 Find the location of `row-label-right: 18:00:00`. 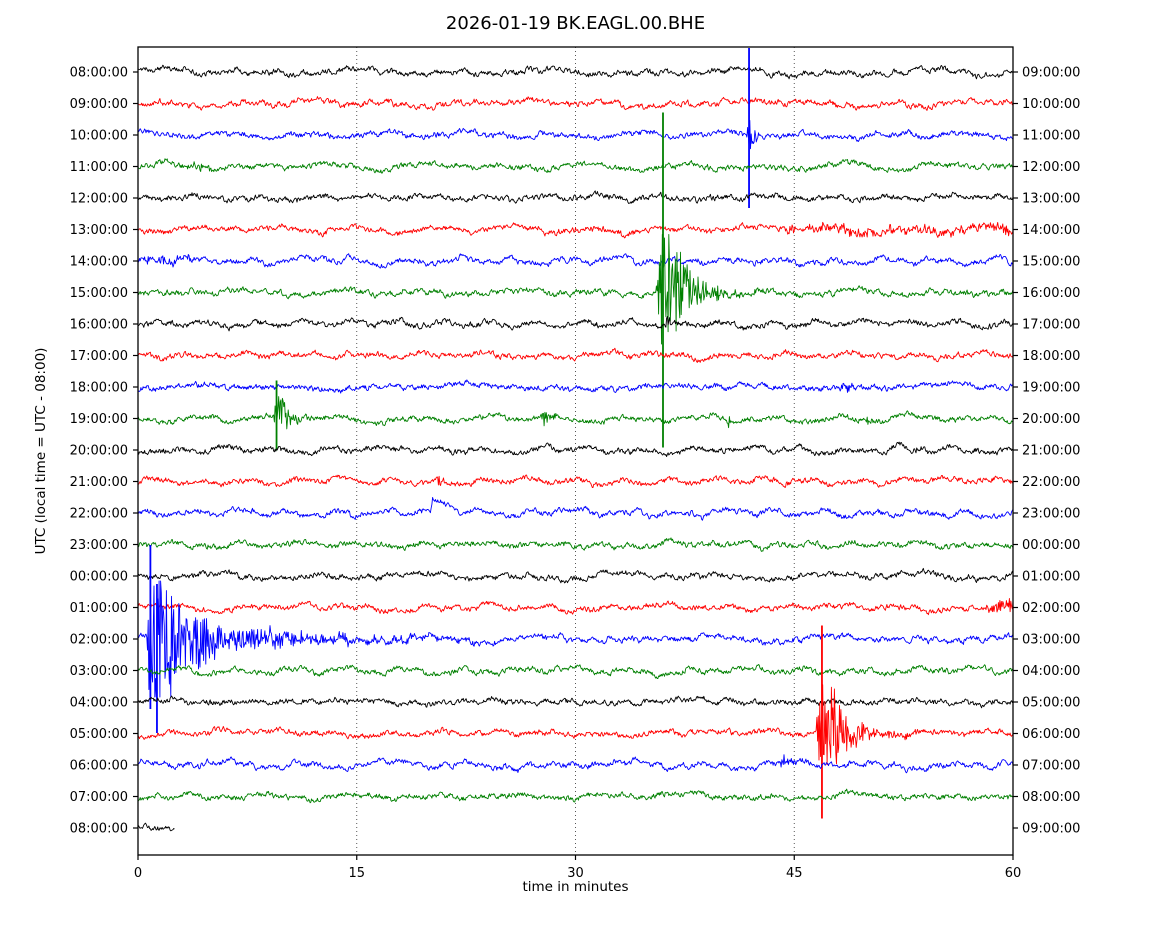

row-label-right: 18:00:00 is located at coordinates (1051, 356).